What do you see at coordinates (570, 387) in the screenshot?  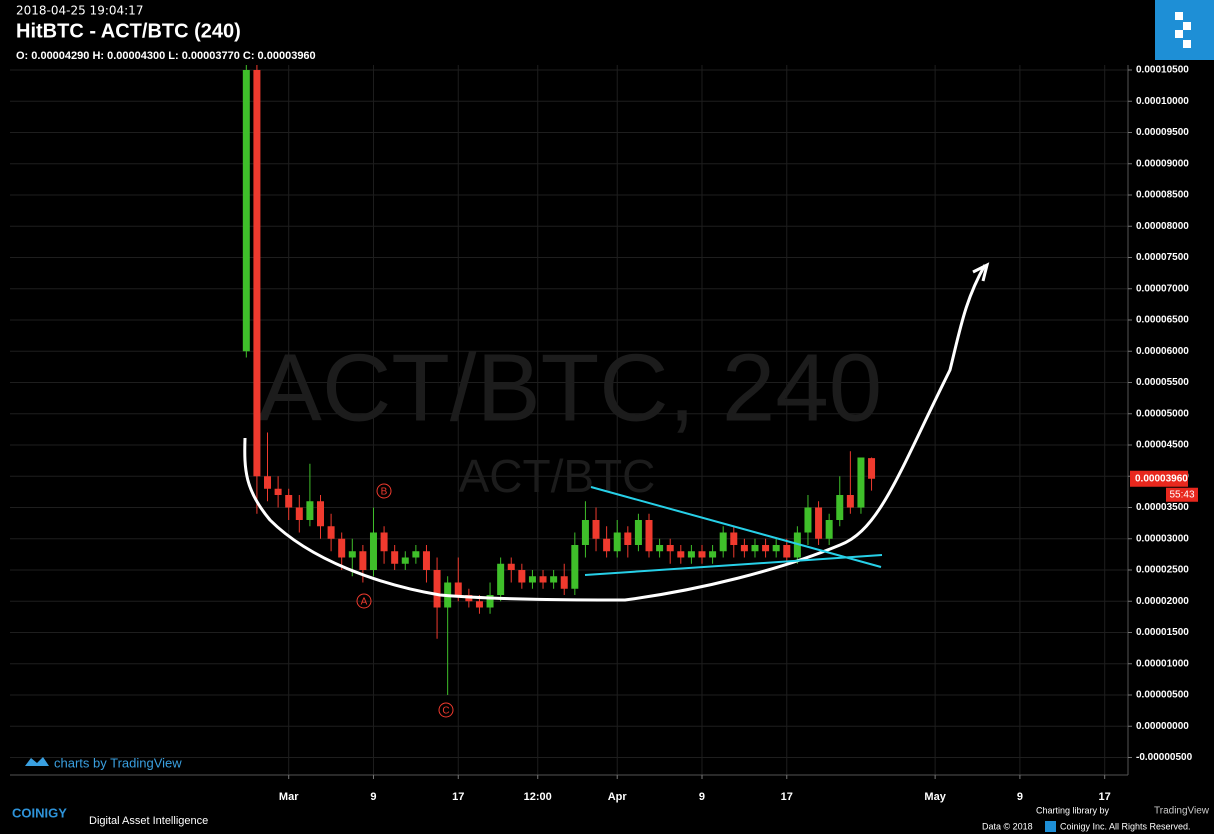 I see `watermark: ACT/BTC, 240` at bounding box center [570, 387].